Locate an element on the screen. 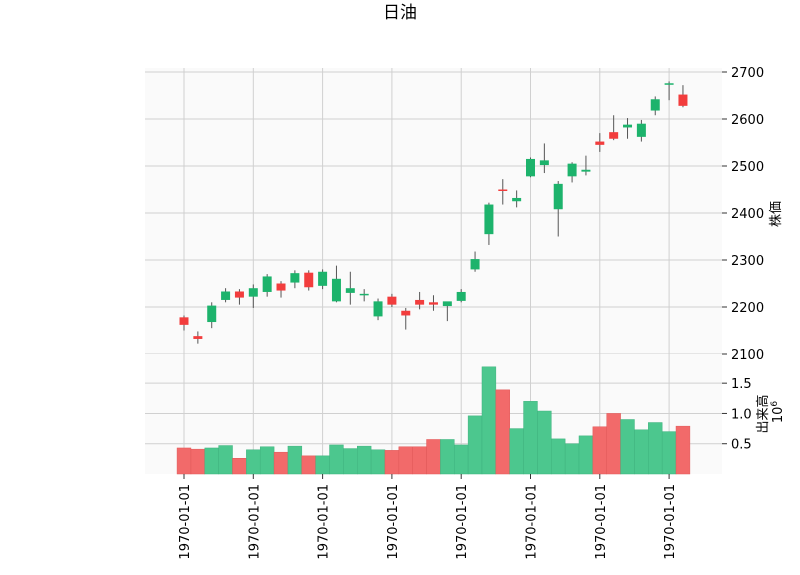 The width and height of the screenshot is (800, 575). price-tick-label: 2300 is located at coordinates (747, 261).